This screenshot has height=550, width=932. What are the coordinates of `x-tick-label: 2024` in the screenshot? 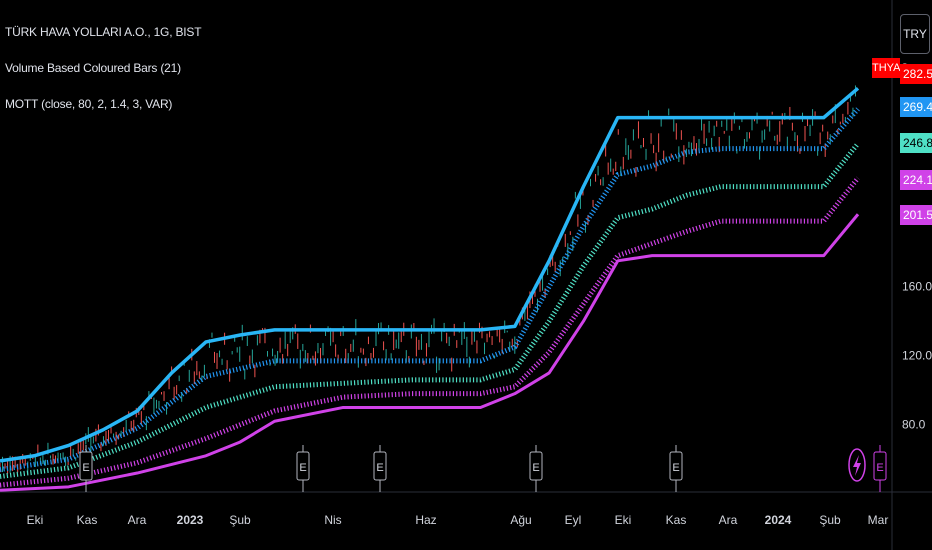 It's located at (778, 520).